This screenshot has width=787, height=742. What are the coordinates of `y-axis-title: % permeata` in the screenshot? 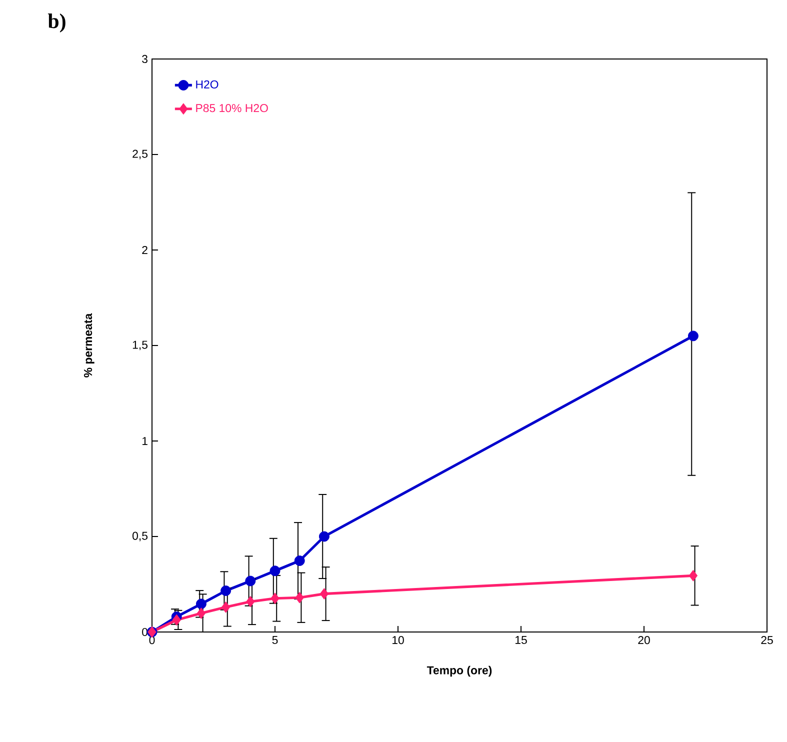 It's located at (89, 345).